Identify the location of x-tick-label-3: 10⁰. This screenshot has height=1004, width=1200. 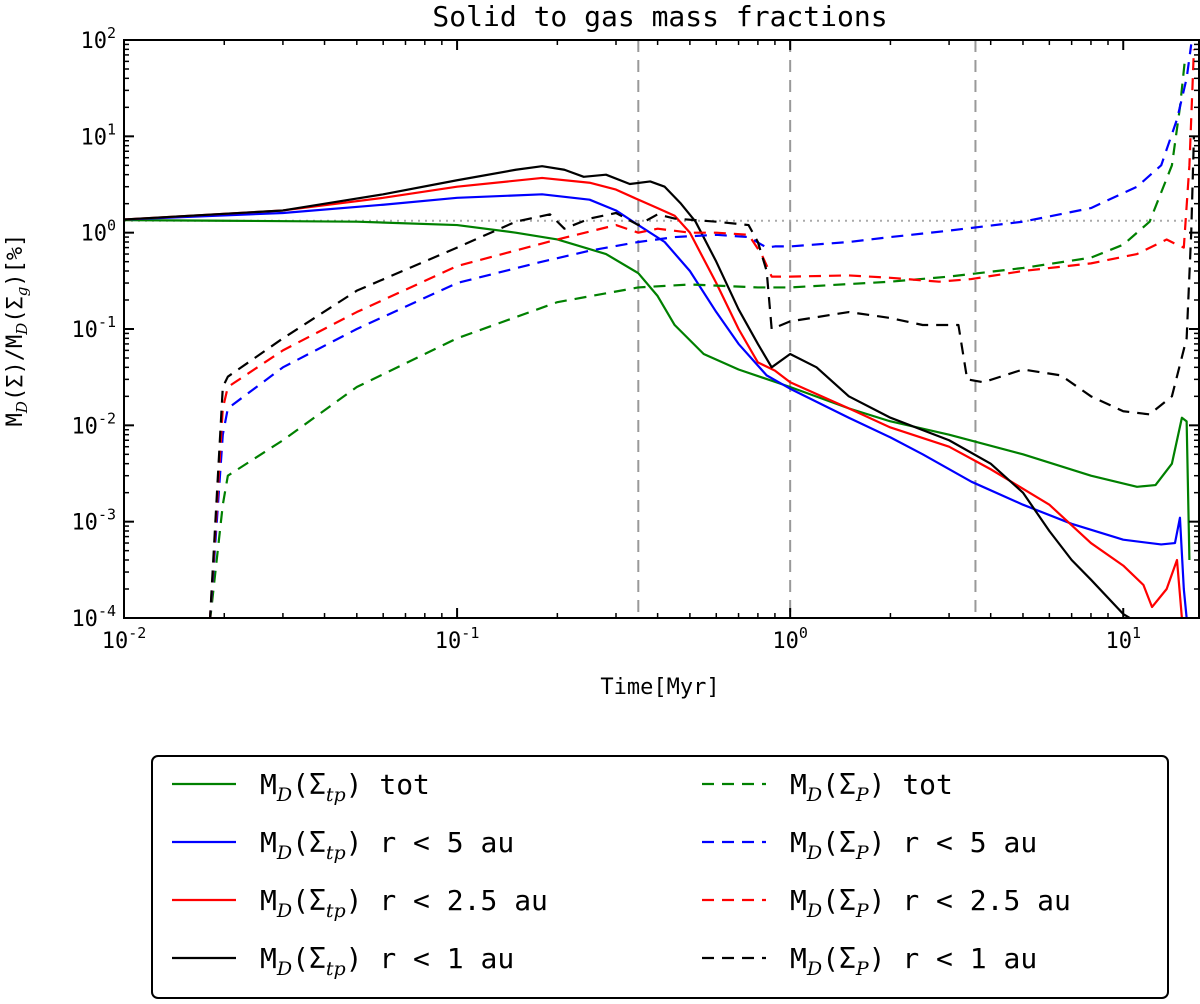
(790, 639).